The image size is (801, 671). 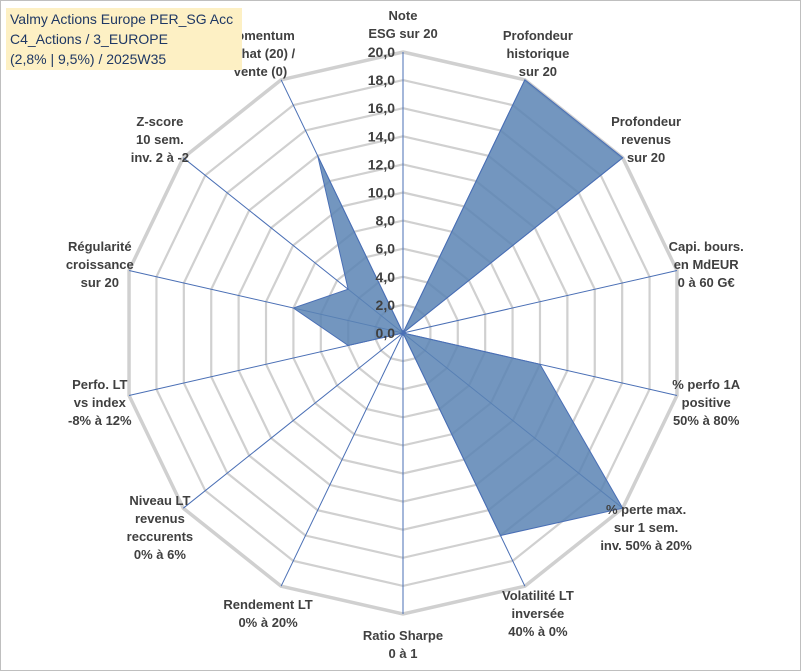 I want to click on axis-label: Profondeur historique sur 20, so click(x=538, y=53).